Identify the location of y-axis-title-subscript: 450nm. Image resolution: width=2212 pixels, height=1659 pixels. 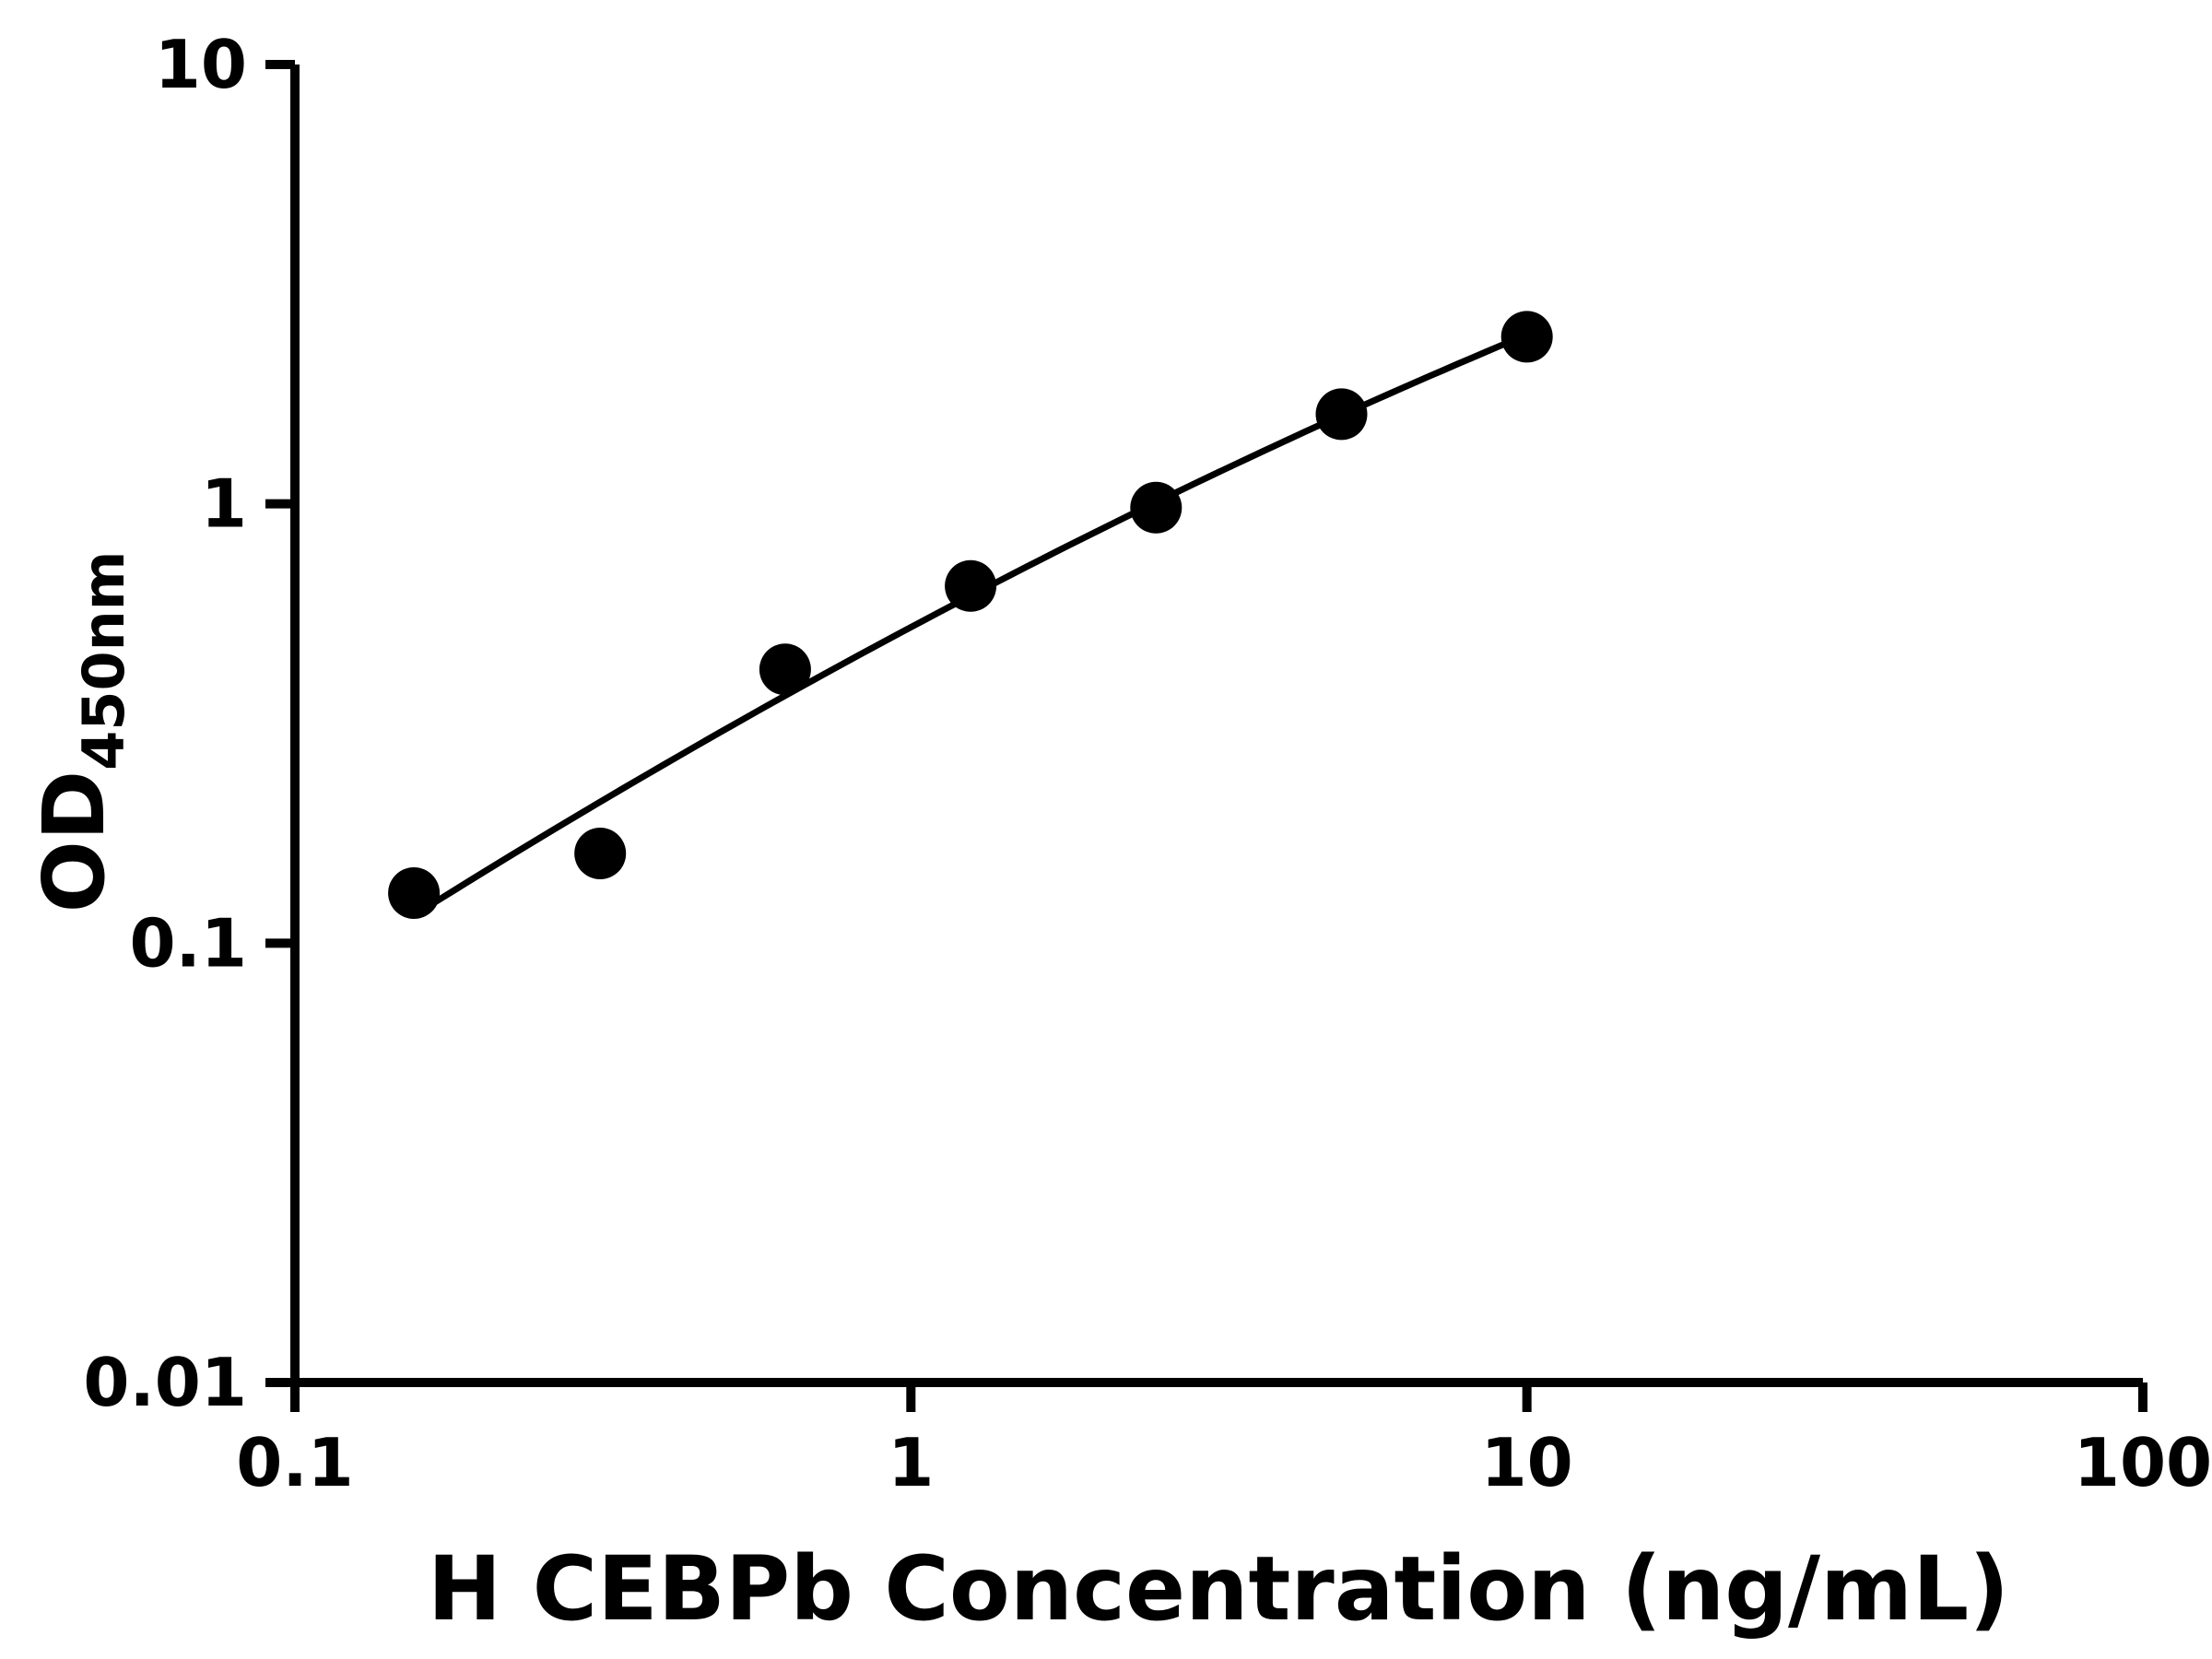
(103, 660).